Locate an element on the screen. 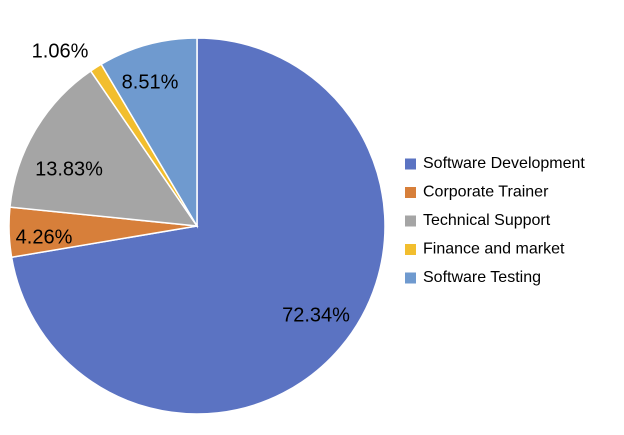  data-label-technical-support: 13.83% is located at coordinates (69, 169).